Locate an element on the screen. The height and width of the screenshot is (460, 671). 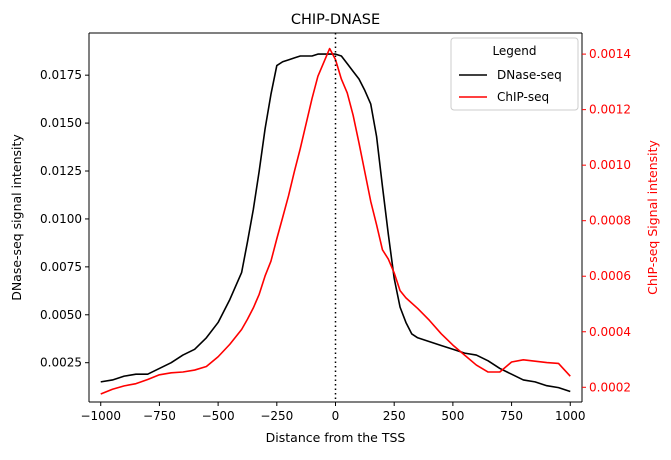
right-y-tick-label: 0.0010 is located at coordinates (610, 165).